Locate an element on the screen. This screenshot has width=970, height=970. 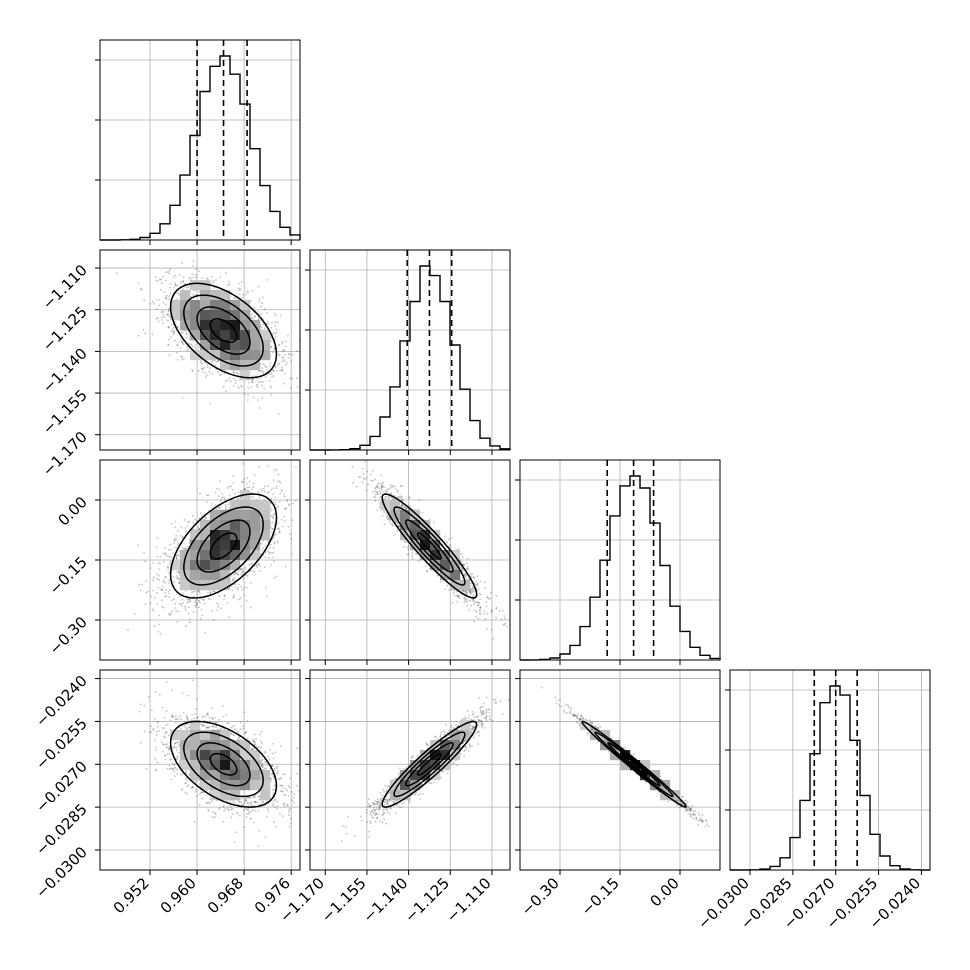
contour-1sigma is located at coordinates (223, 330).